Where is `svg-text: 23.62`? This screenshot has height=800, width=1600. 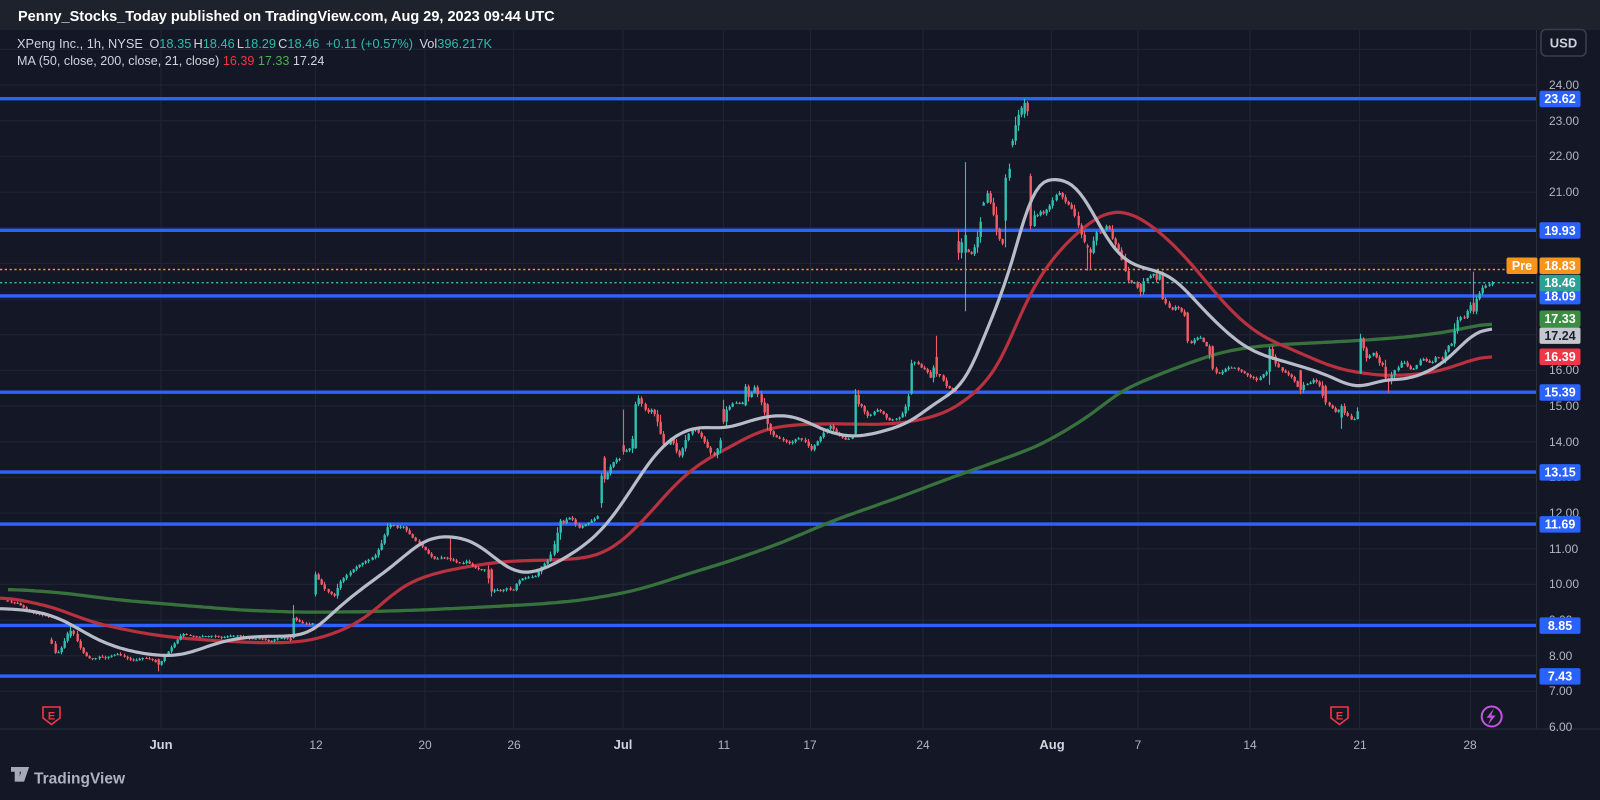
svg-text: 23.62 is located at coordinates (1559, 99).